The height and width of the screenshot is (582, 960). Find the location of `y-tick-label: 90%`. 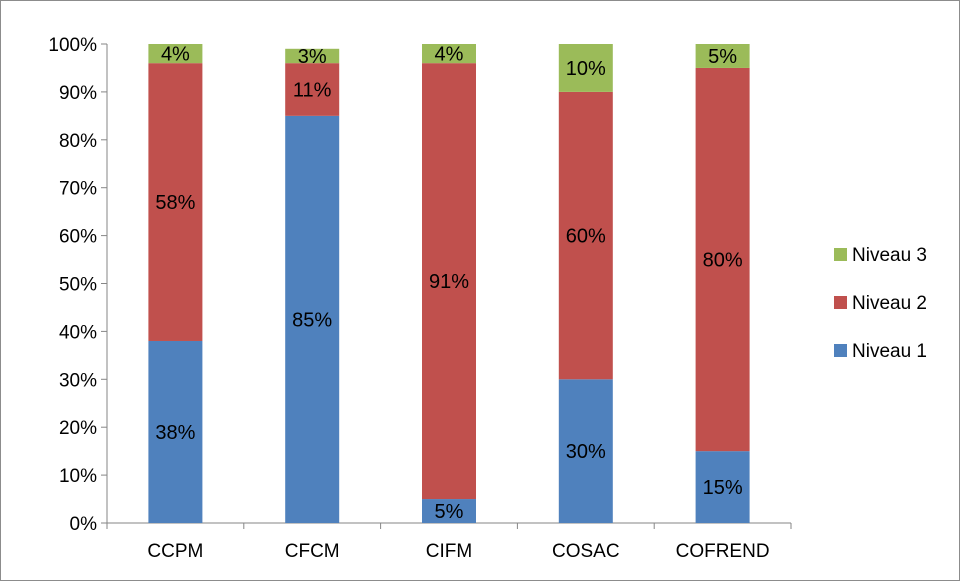

y-tick-label: 90% is located at coordinates (78, 93).